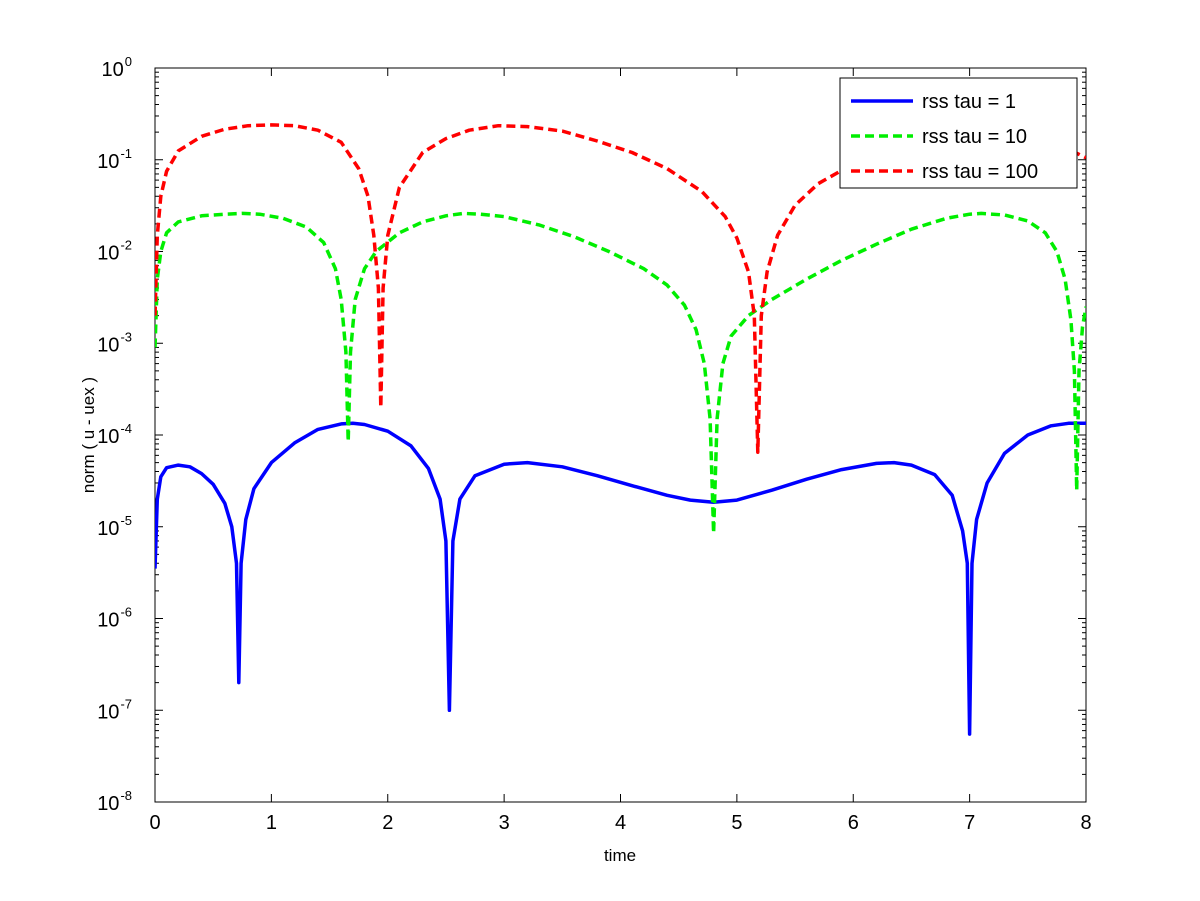  Describe the element at coordinates (154, 823) in the screenshot. I see `x-tick-label: 0` at that location.